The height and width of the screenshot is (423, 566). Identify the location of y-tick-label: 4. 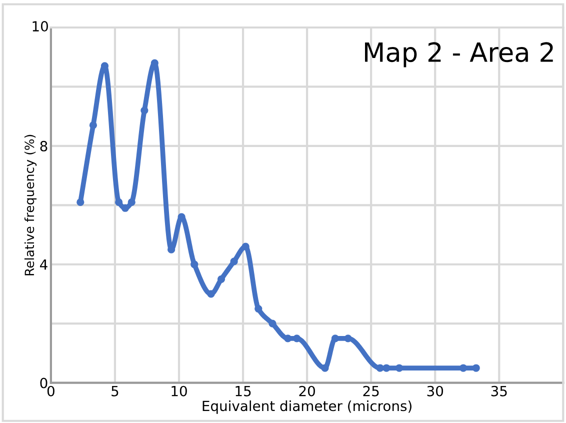
(44, 265).